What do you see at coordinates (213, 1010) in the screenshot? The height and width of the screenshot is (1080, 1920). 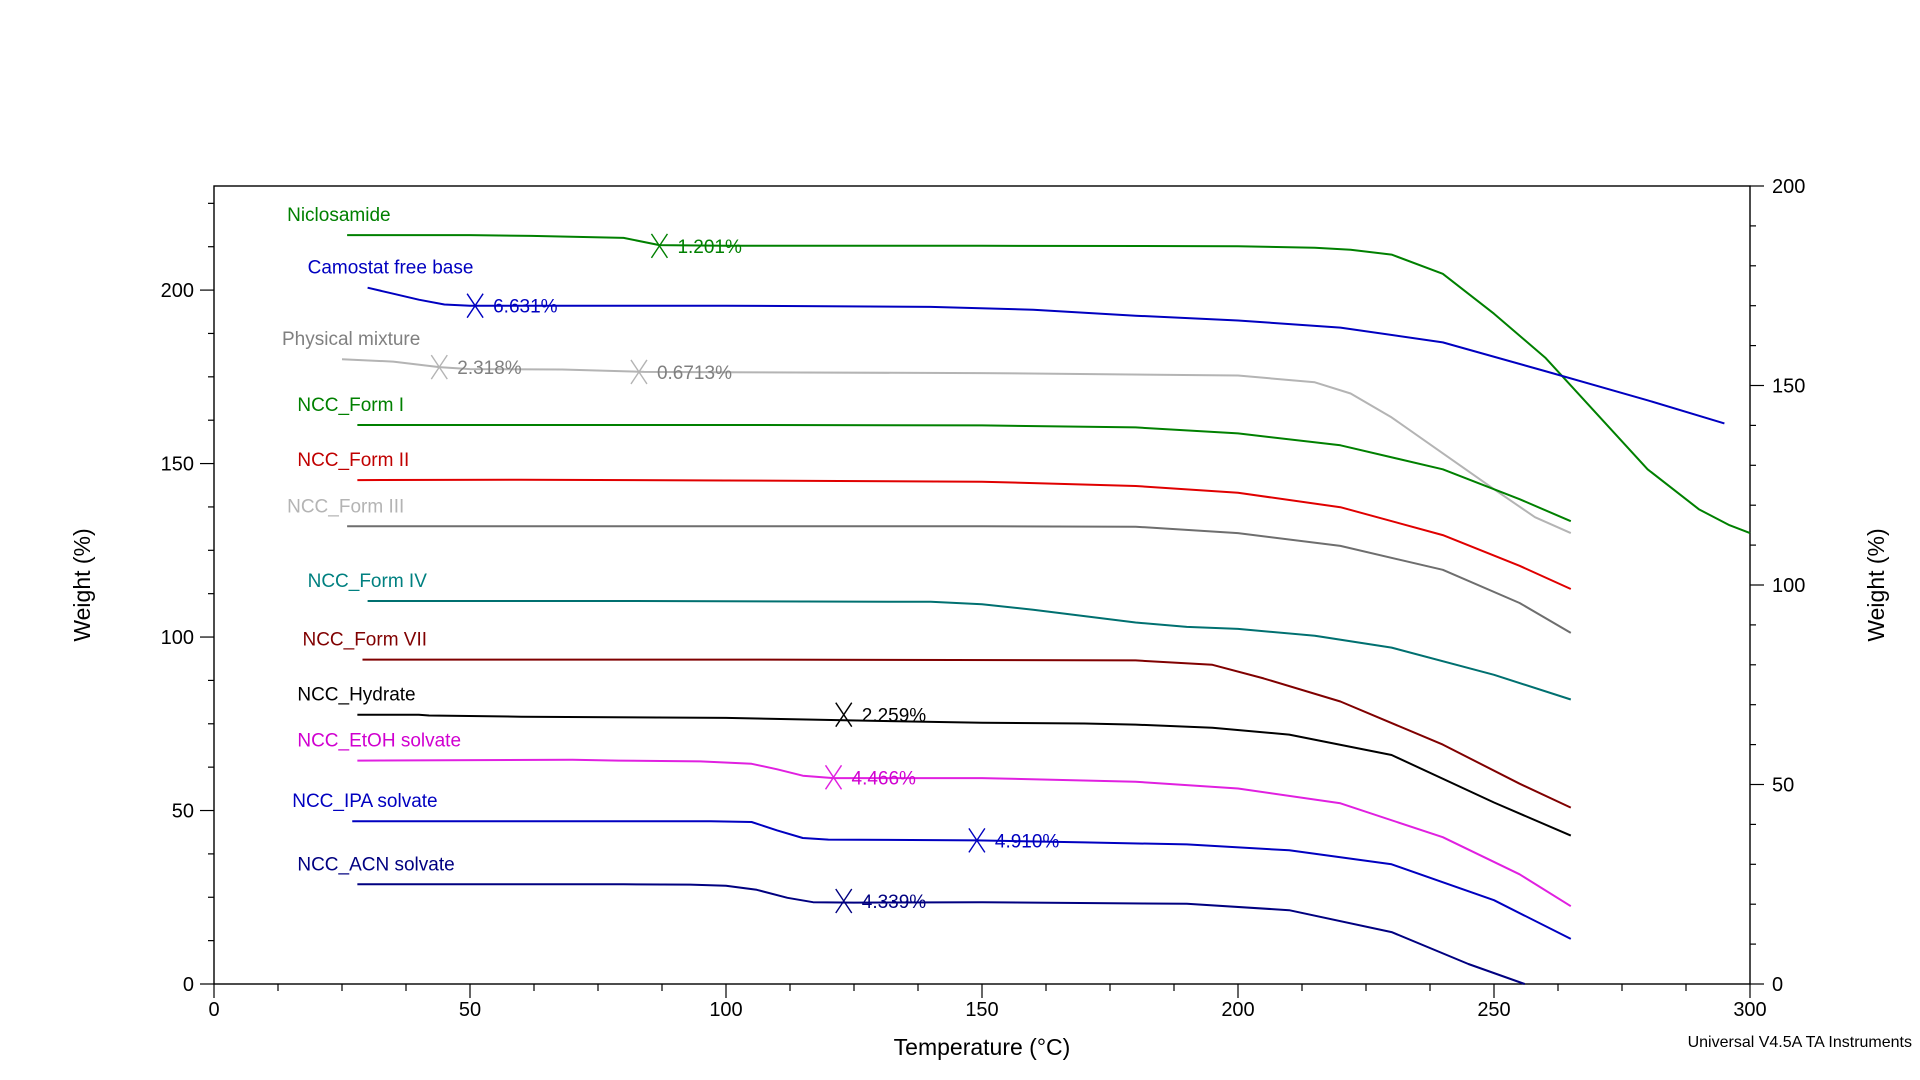 I see `x-tick-label: 0` at bounding box center [213, 1010].